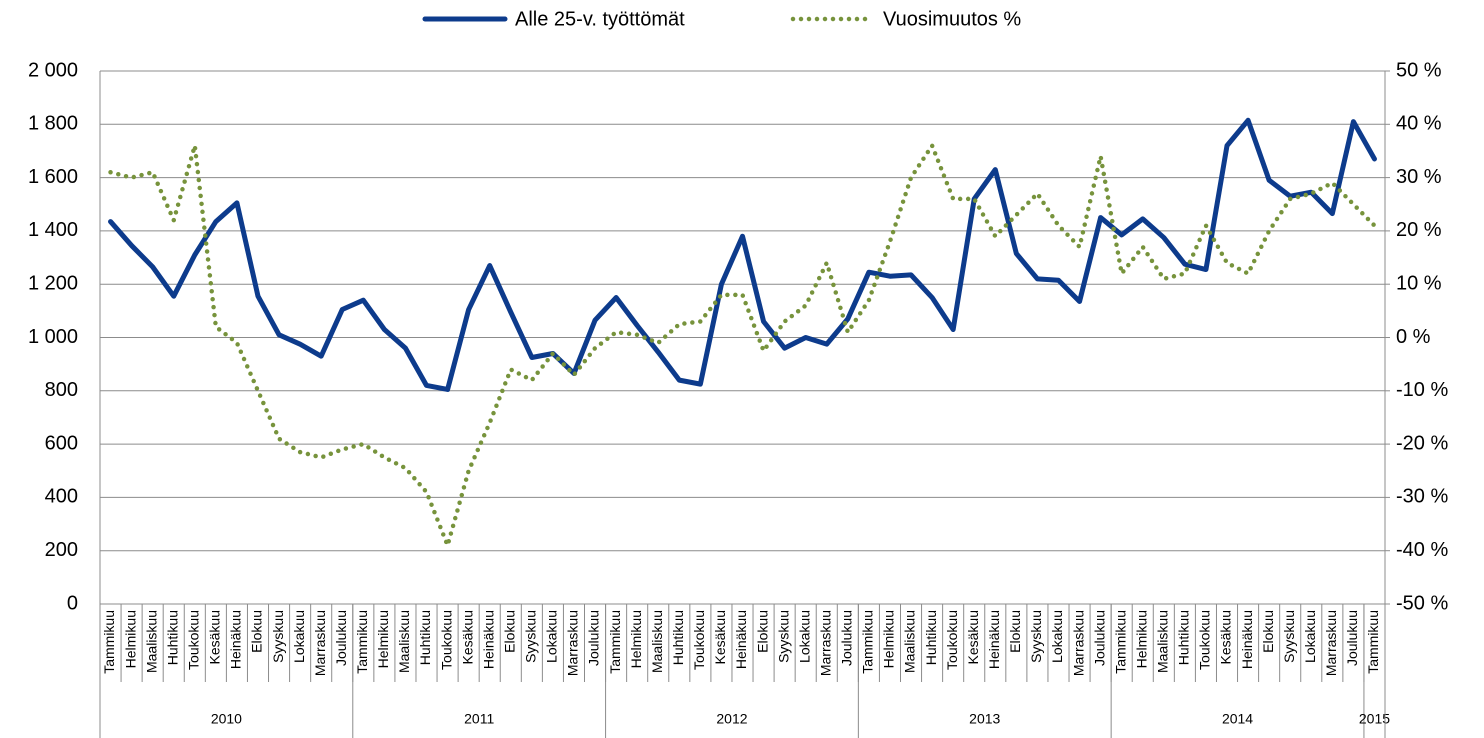 The image size is (1484, 738). Describe the element at coordinates (1422, 603) in the screenshot. I see `y2-tick-label: -50 %` at that location.